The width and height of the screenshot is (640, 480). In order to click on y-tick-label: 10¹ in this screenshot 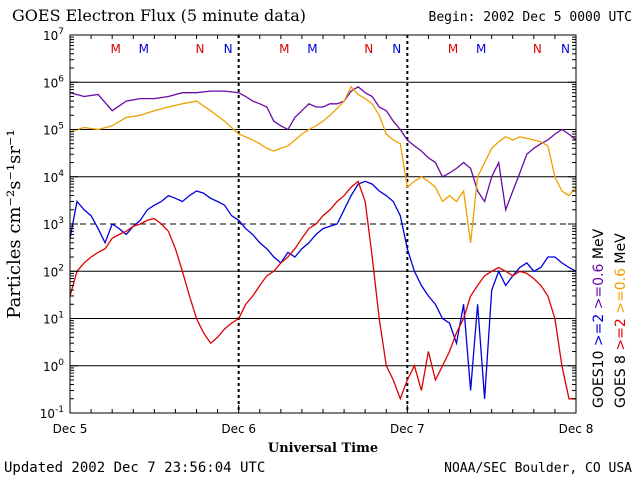, I will do `click(53, 319)`.